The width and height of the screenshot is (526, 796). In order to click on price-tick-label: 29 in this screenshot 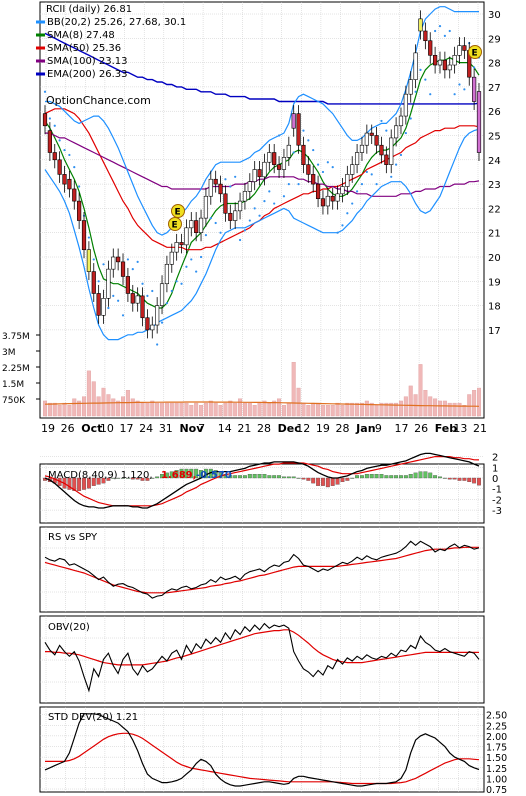, I will do `click(494, 39)`.